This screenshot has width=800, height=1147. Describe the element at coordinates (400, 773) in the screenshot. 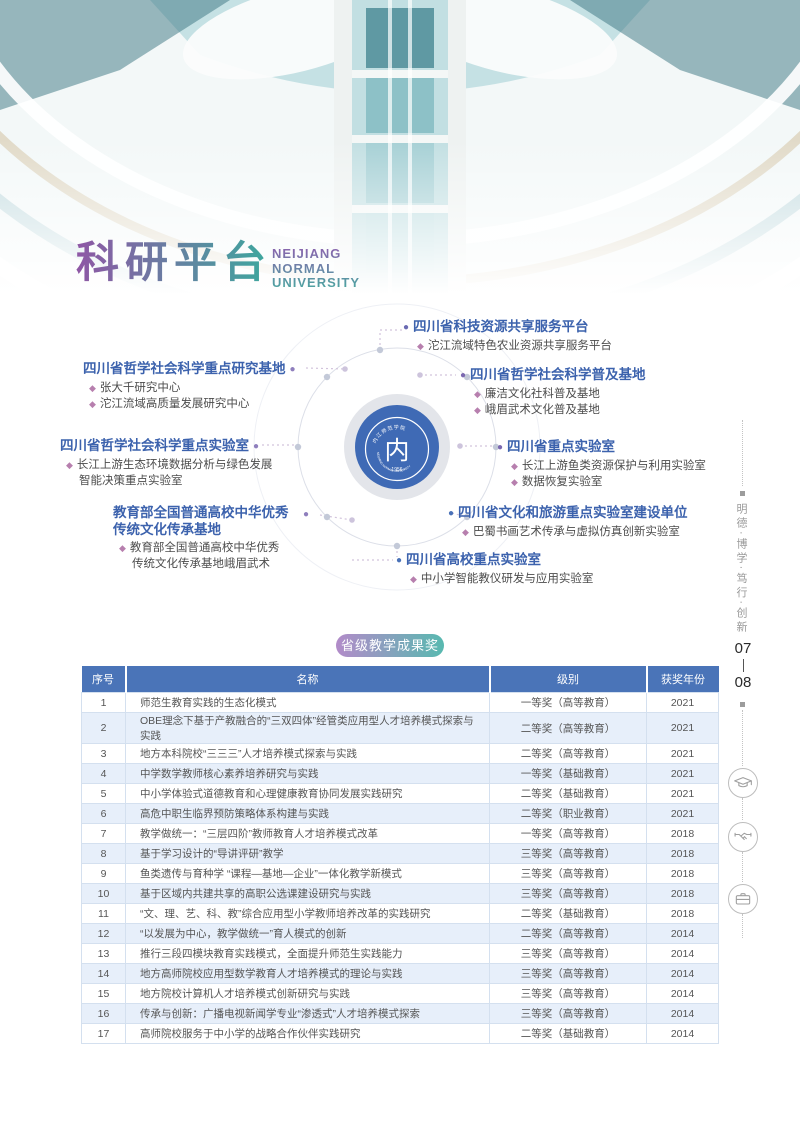

I see `table-row: 4 中学数学教师核心素养培养研究与实践 一等奖（基础教育） 2021` at that location.